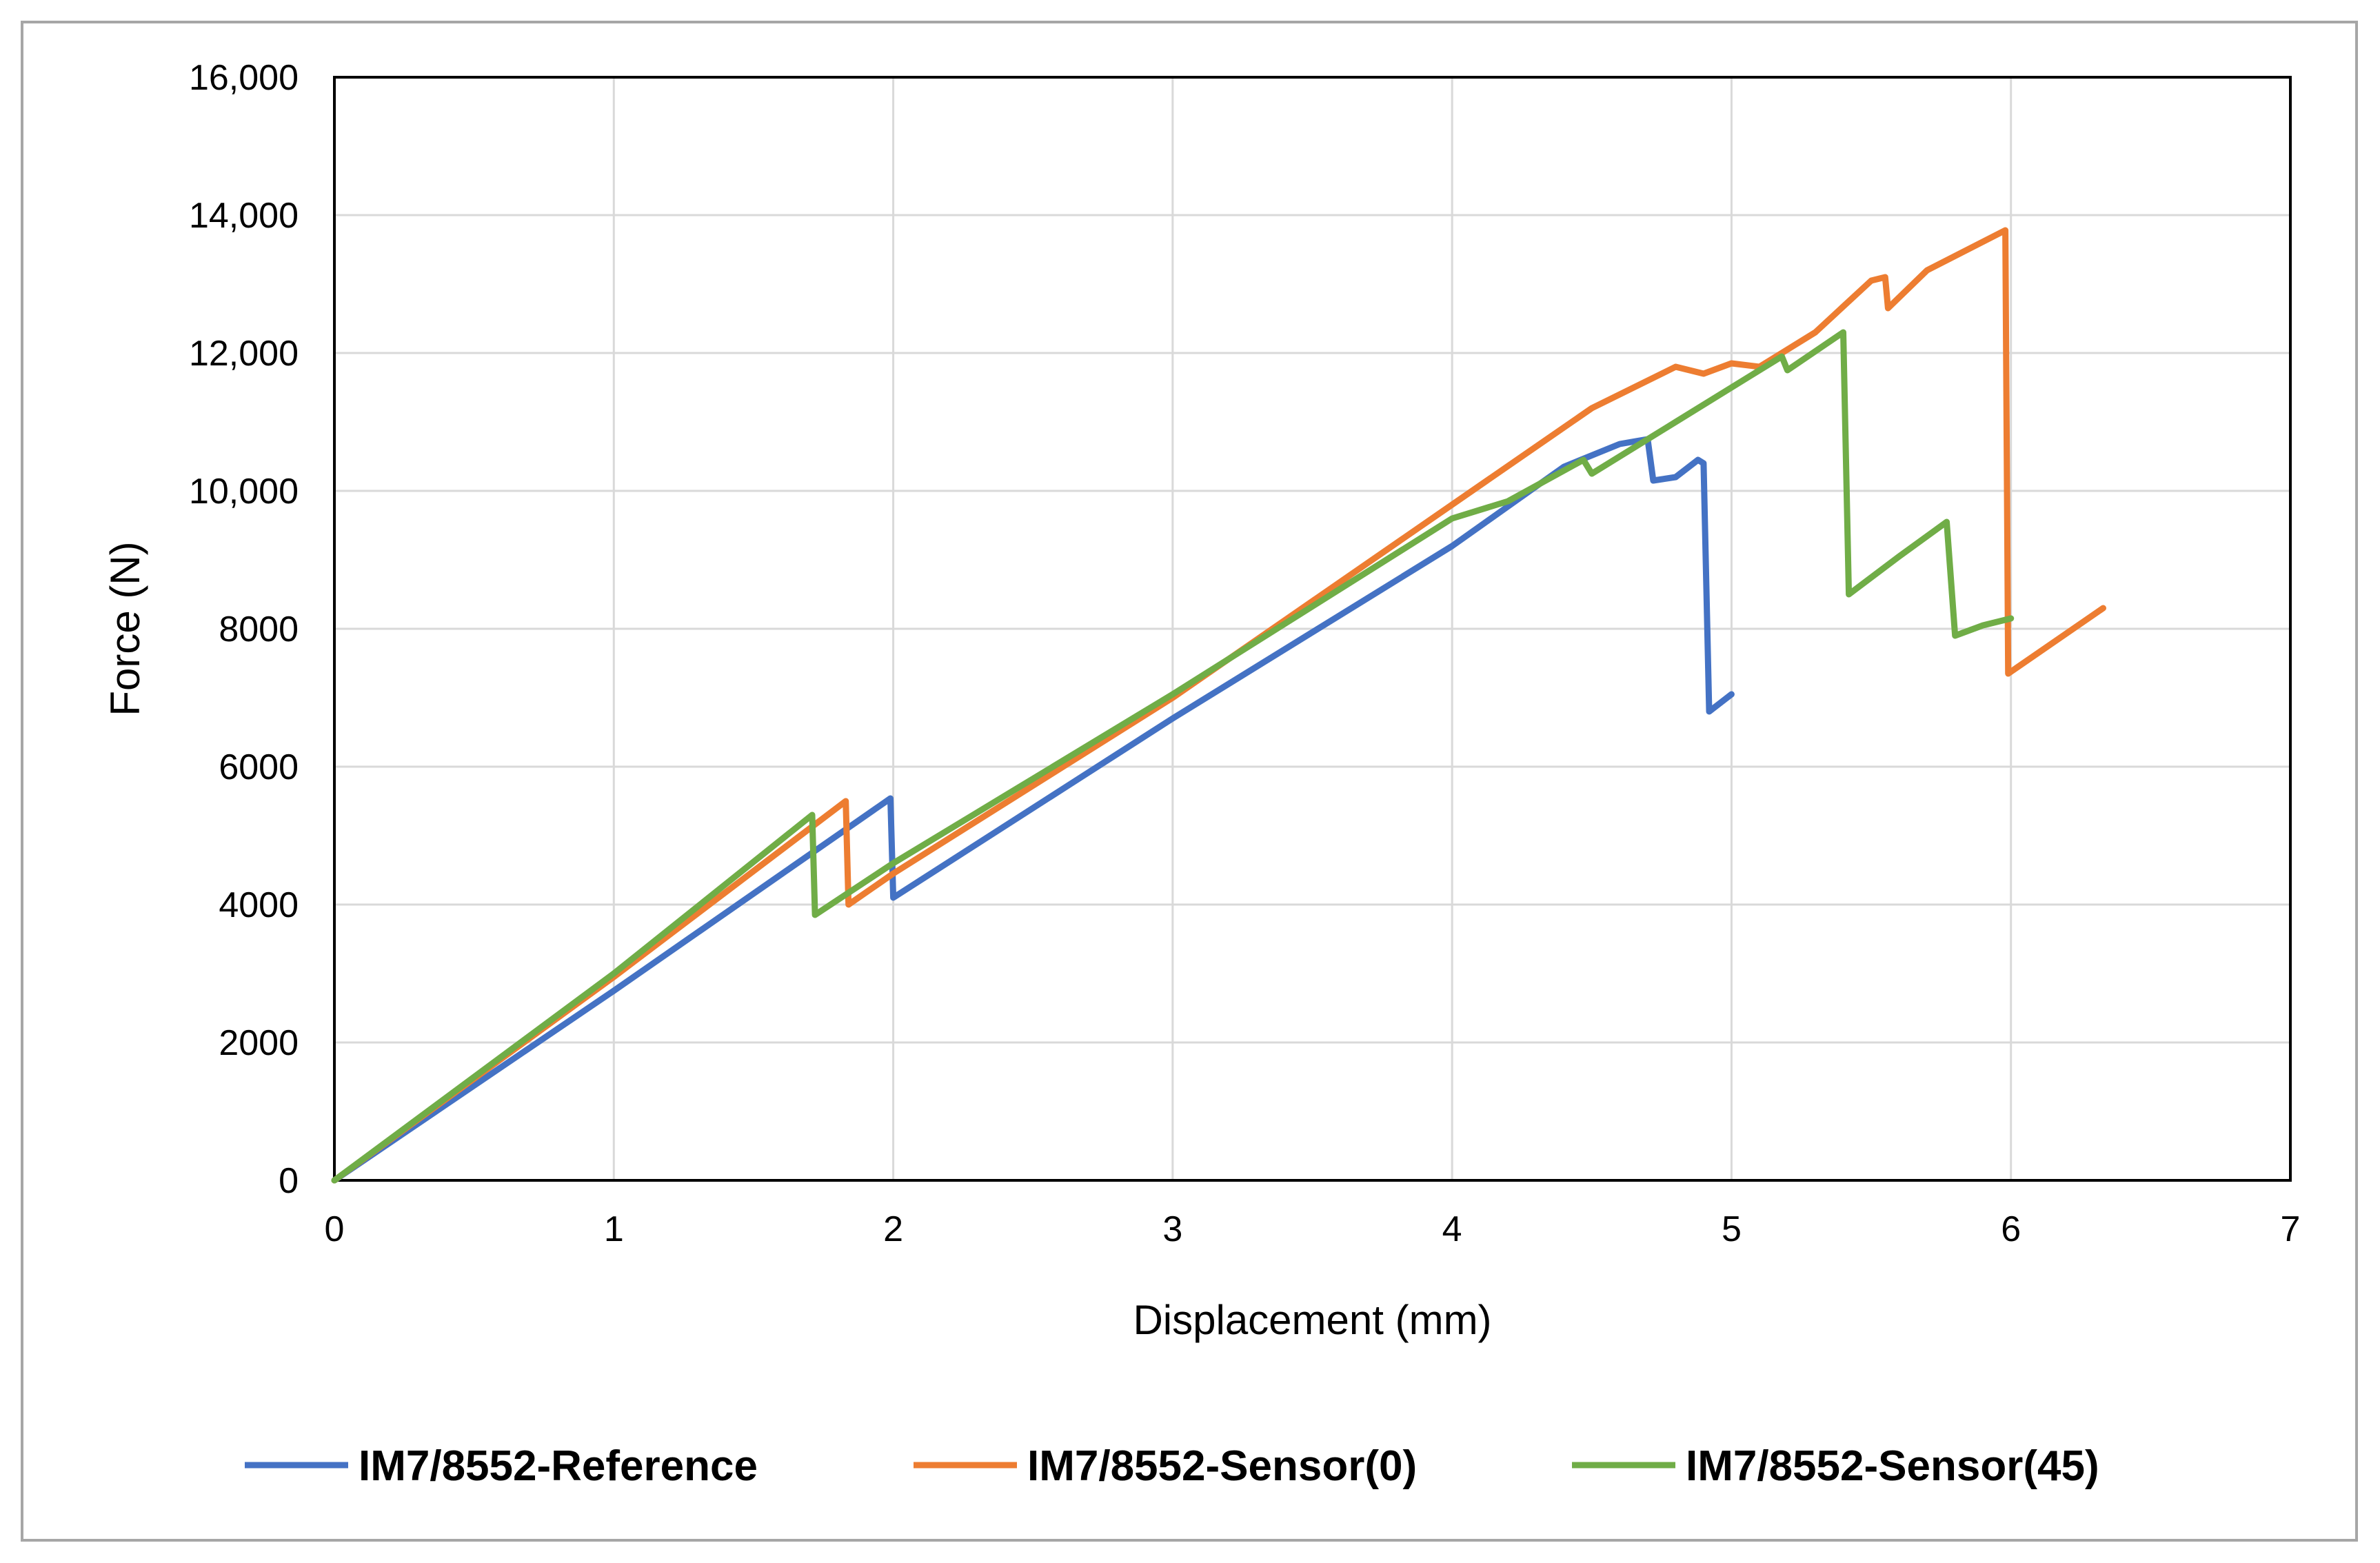 The width and height of the screenshot is (2380, 1563). What do you see at coordinates (125, 628) in the screenshot?
I see `y-axis-title: Force (N)` at bounding box center [125, 628].